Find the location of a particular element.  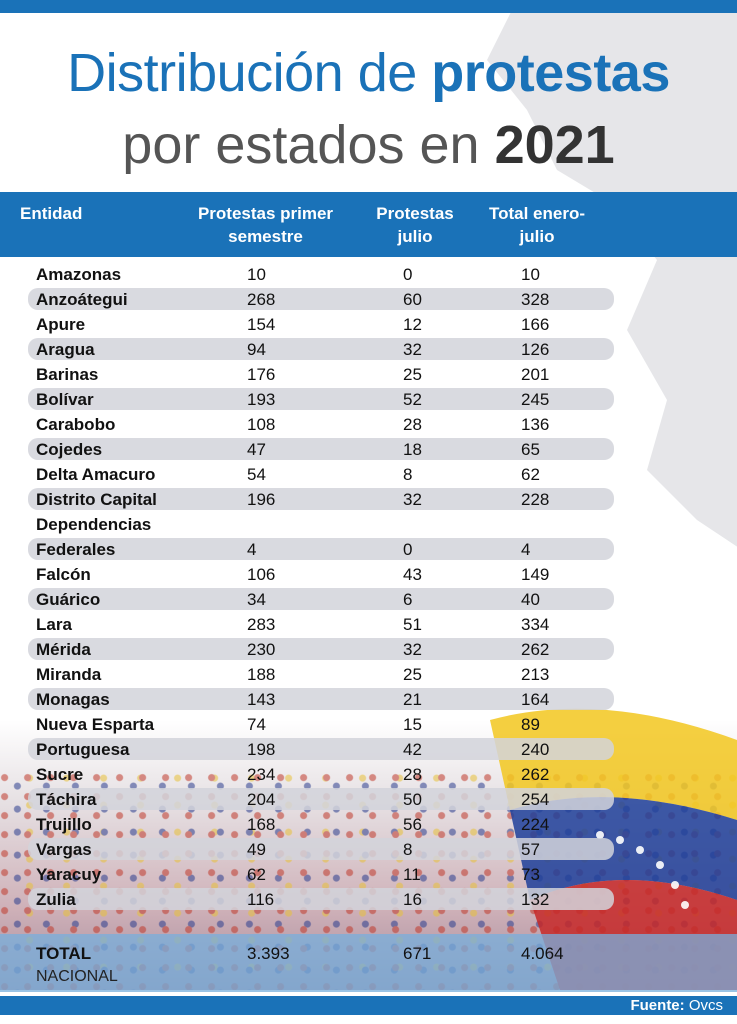

table-row: Bolívar 193 52 245 is located at coordinates (368, 400).